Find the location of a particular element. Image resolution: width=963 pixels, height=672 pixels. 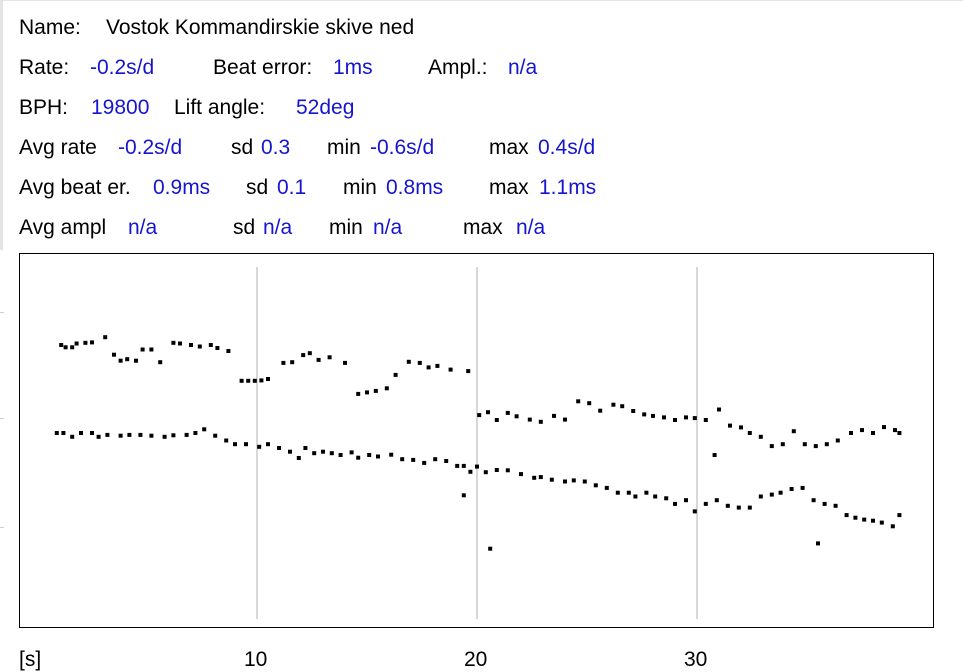

beat-error-value: 1ms is located at coordinates (353, 67).